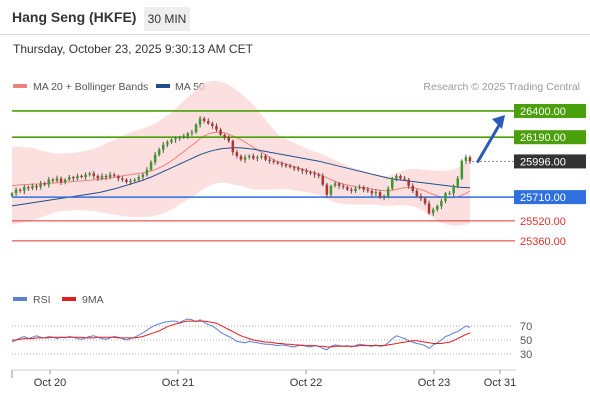  What do you see at coordinates (526, 341) in the screenshot?
I see `rsi-tick-label: 50` at bounding box center [526, 341].